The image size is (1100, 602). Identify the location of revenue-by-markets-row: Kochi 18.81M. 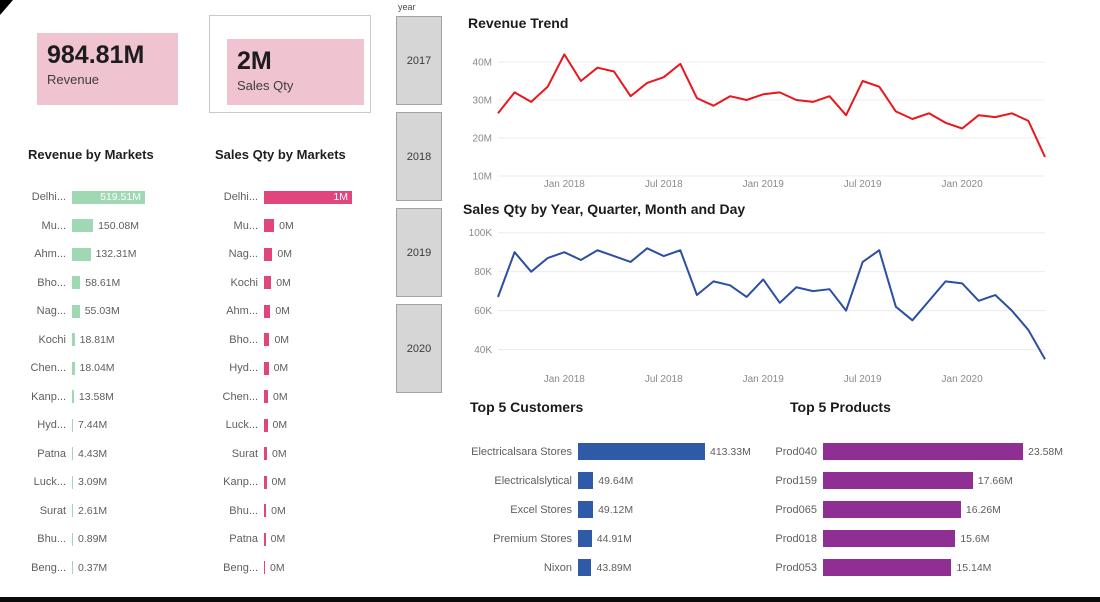
(107, 340).